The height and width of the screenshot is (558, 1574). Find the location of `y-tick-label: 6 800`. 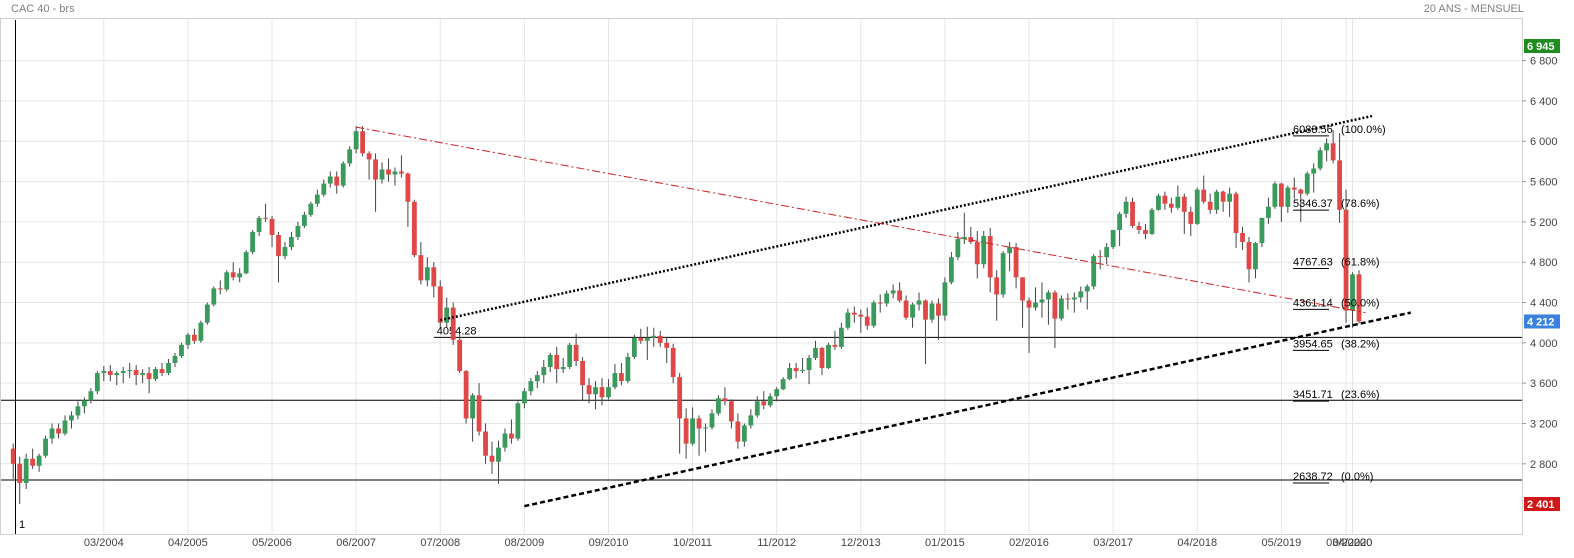

y-tick-label: 6 800 is located at coordinates (1544, 62).